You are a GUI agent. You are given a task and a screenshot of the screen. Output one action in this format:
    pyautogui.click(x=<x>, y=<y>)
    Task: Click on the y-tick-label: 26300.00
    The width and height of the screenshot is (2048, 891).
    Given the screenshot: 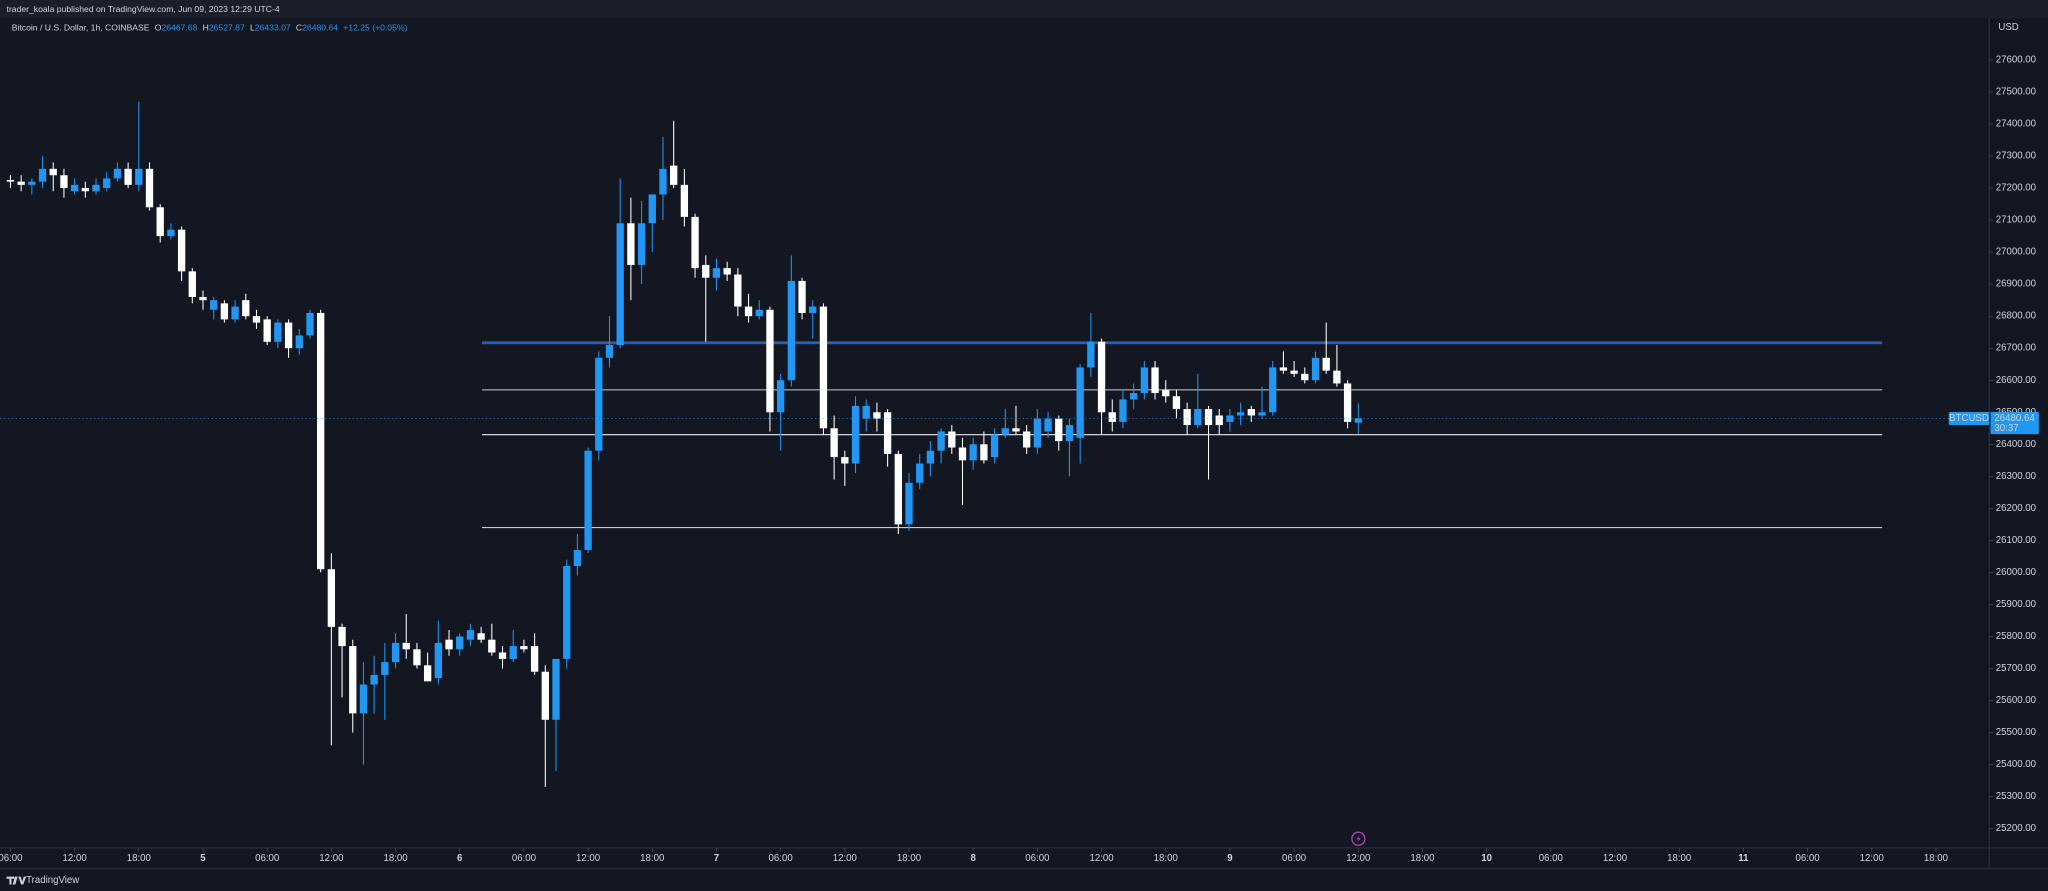 What is the action you would take?
    pyautogui.click(x=2016, y=476)
    